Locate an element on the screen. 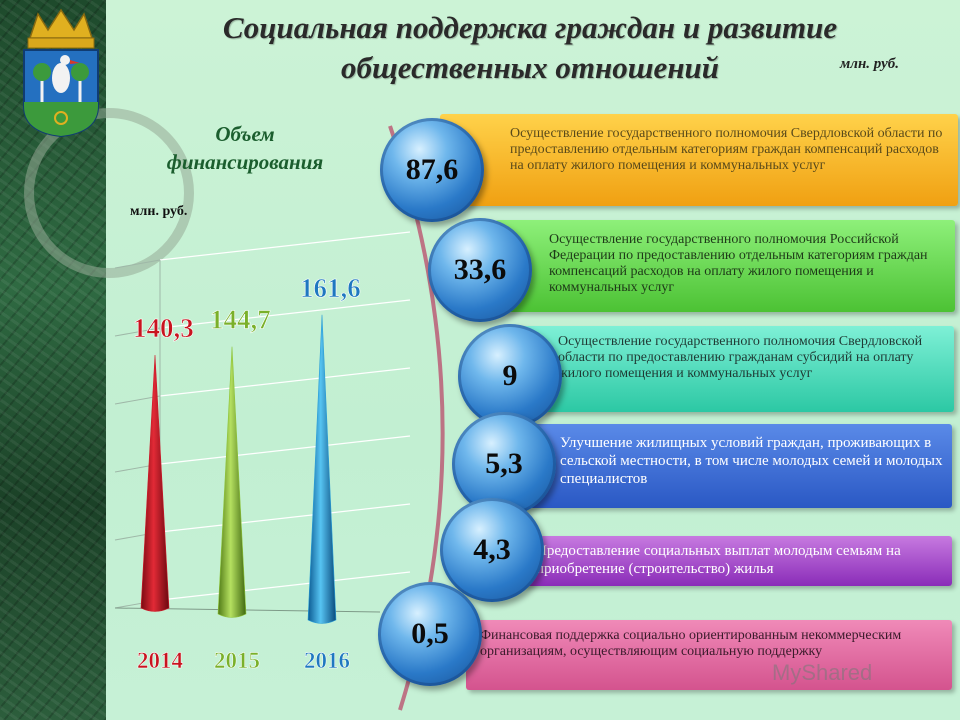 Image resolution: width=960 pixels, height=720 pixels. funding-value-ball: 33,6 is located at coordinates (480, 270).